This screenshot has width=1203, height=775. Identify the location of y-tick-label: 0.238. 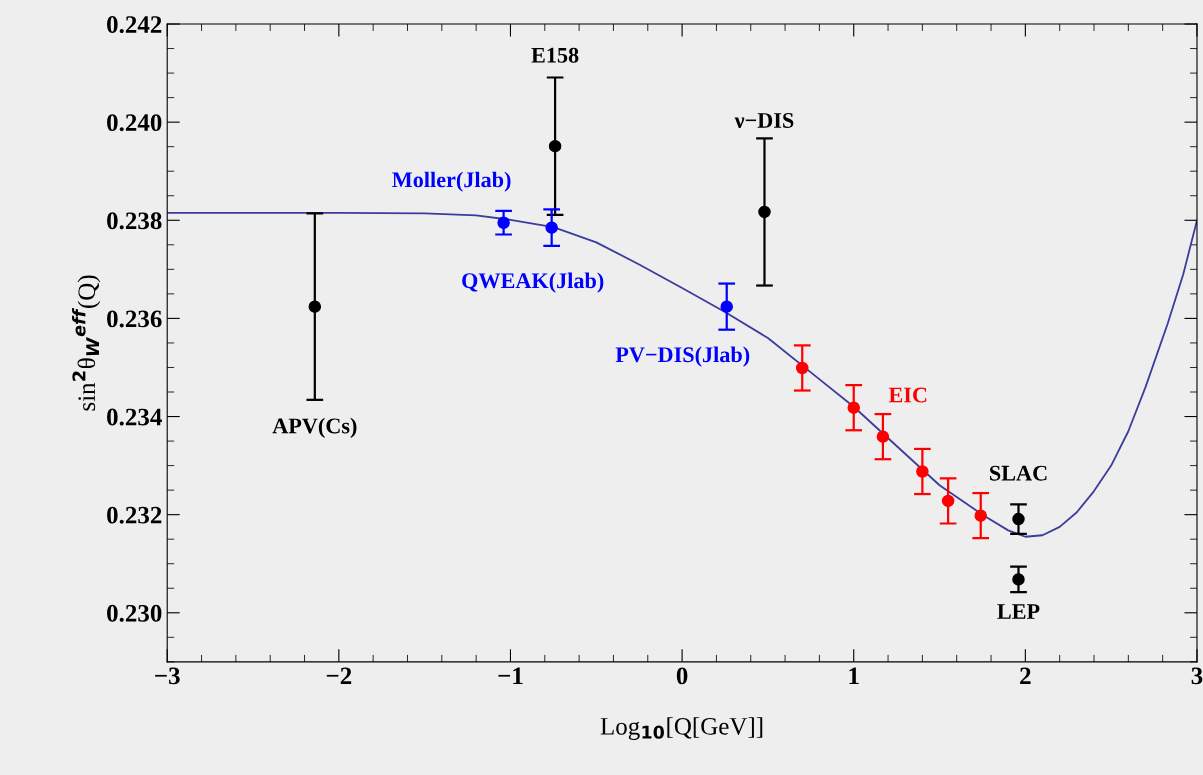
(134, 221).